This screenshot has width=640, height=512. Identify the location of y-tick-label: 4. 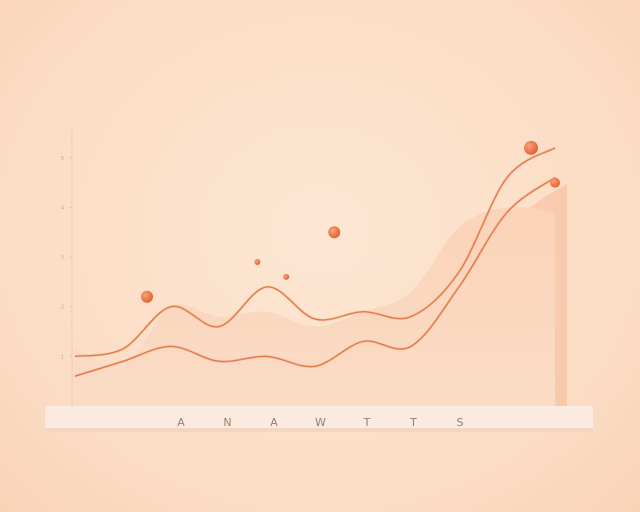
(62, 208).